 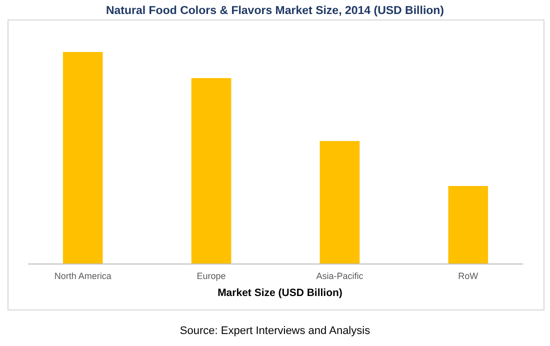 What do you see at coordinates (468, 276) in the screenshot?
I see `x-tick-label: RoW` at bounding box center [468, 276].